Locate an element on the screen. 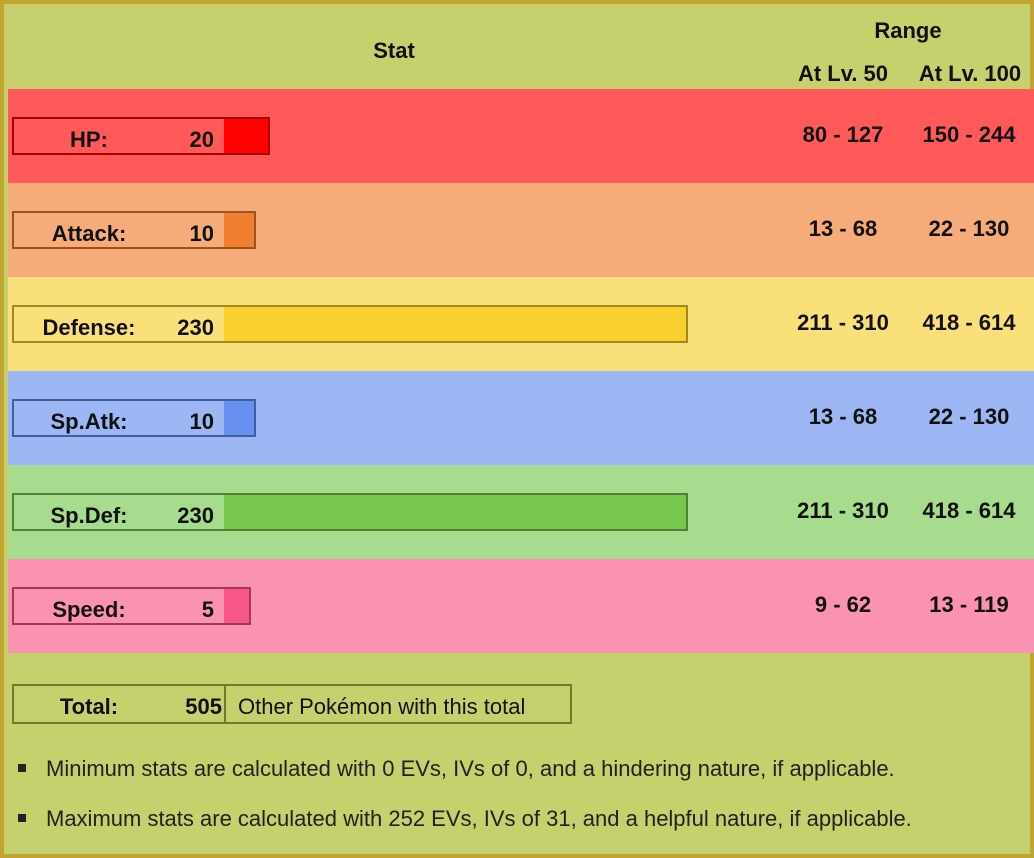 This screenshot has width=1034, height=858. stat-label-cell: Speed: 5 is located at coordinates (119, 606).